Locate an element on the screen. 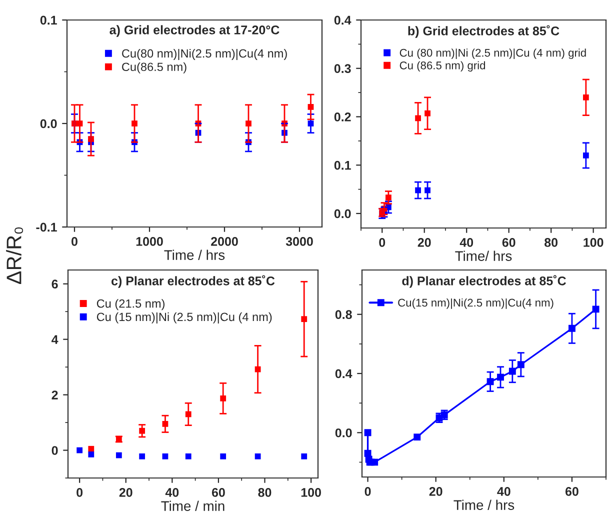 The image size is (613, 512). y-tick-label: 6 is located at coordinates (55, 284).